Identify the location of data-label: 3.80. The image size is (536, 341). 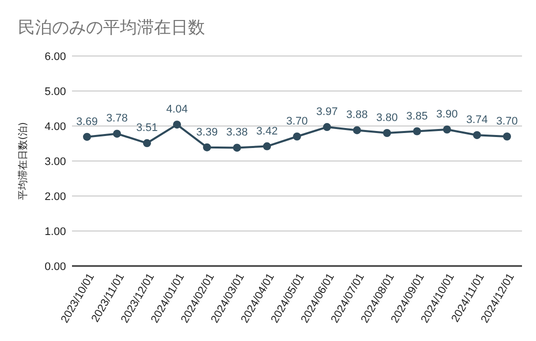
(387, 118).